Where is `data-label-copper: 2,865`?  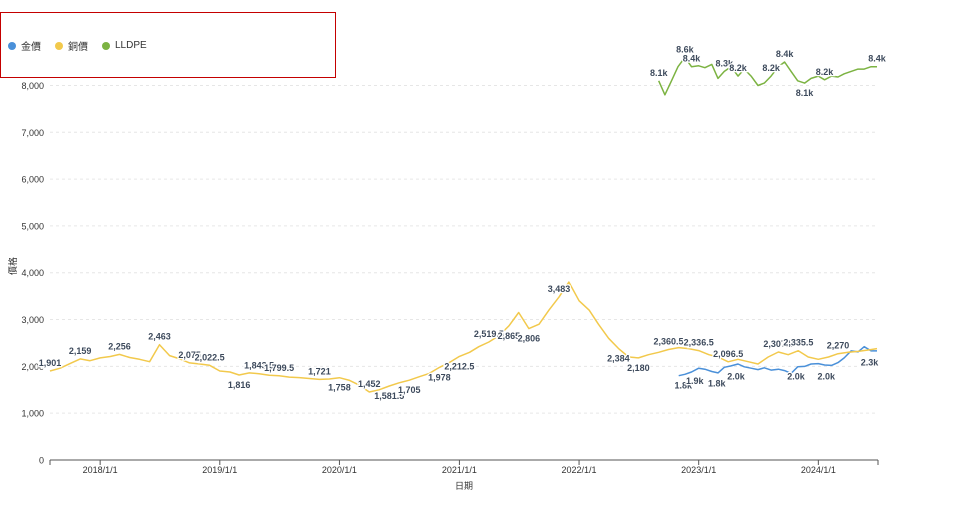 data-label-copper: 2,865 is located at coordinates (509, 336).